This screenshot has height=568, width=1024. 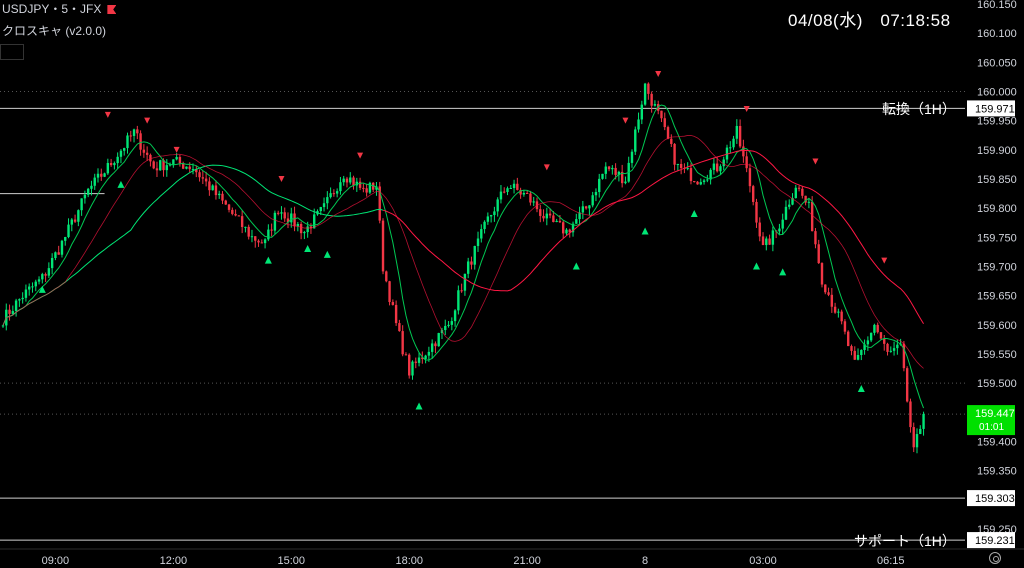 I want to click on y-tick-label: 159.500, so click(x=997, y=384).